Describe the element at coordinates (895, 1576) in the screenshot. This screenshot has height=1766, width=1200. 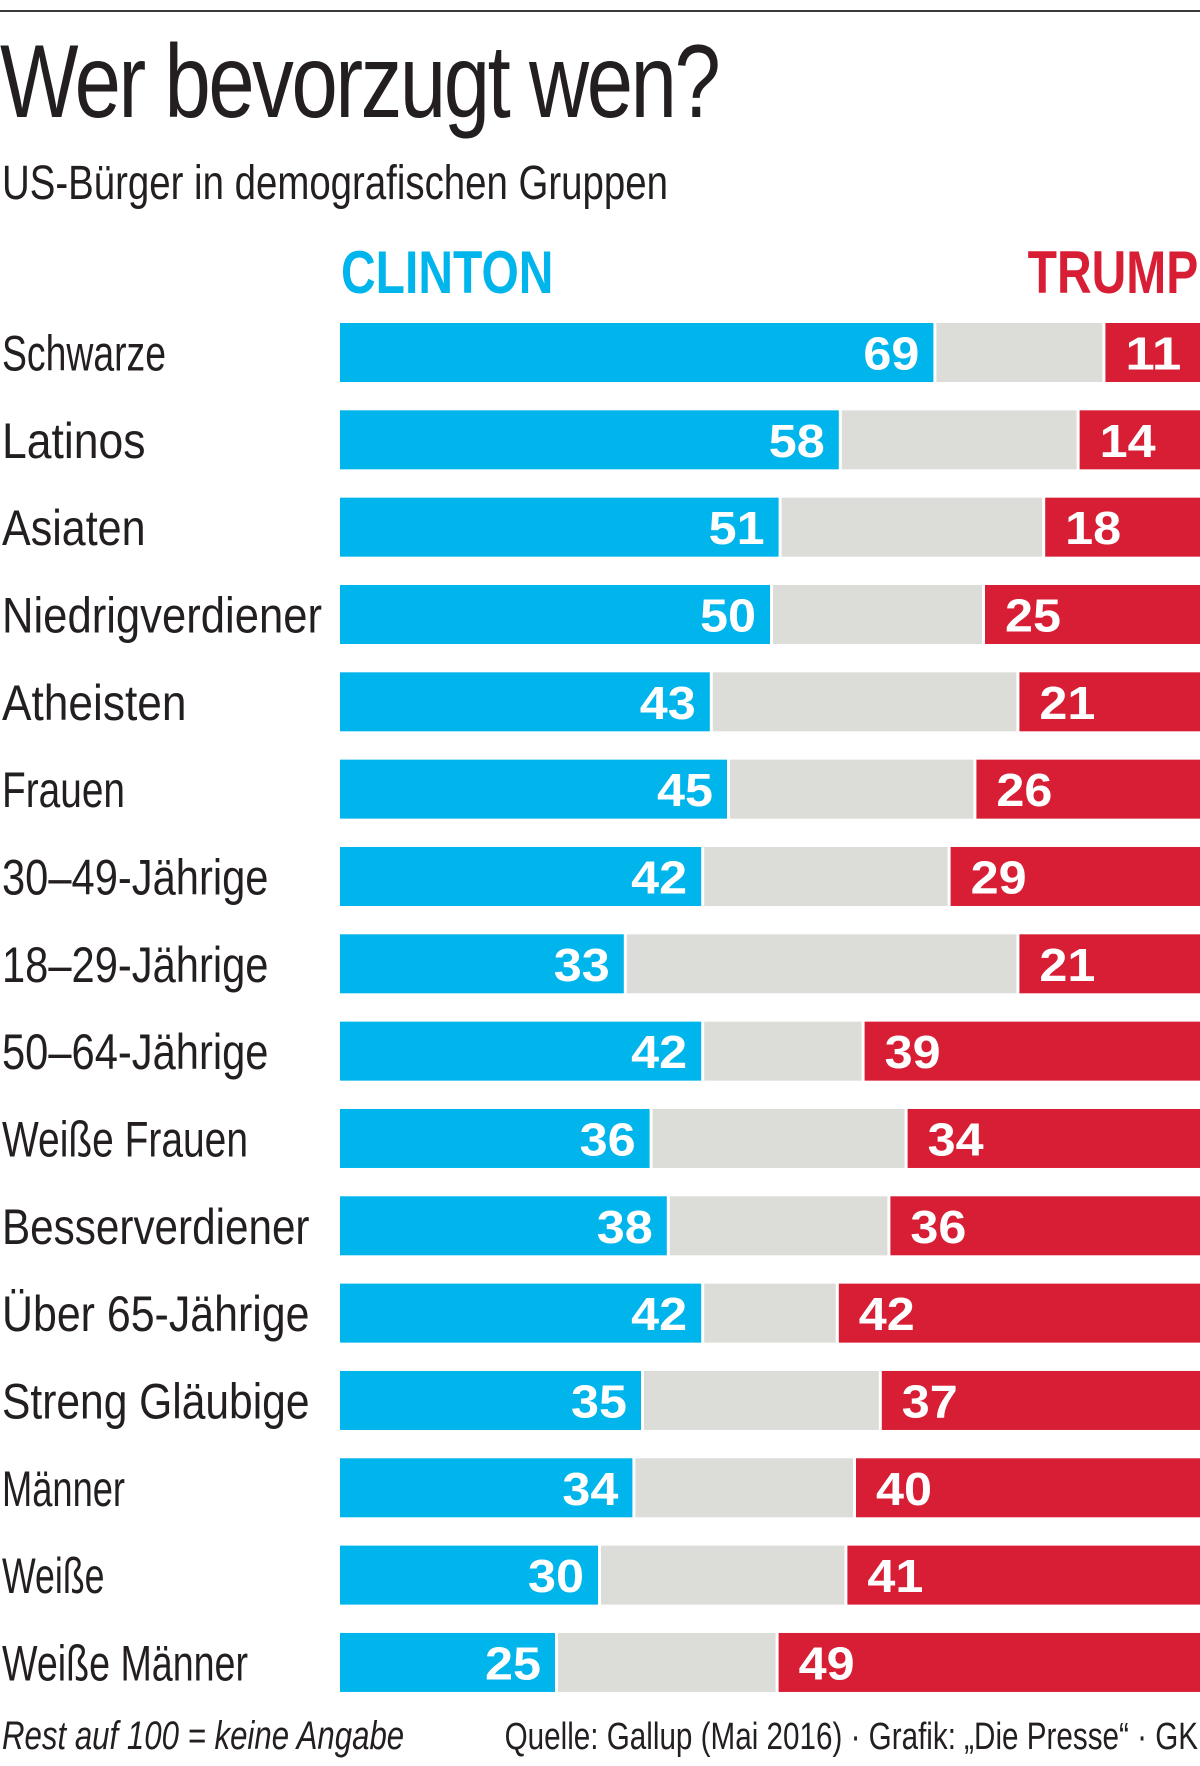
I see `trump-value-label: 41` at that location.